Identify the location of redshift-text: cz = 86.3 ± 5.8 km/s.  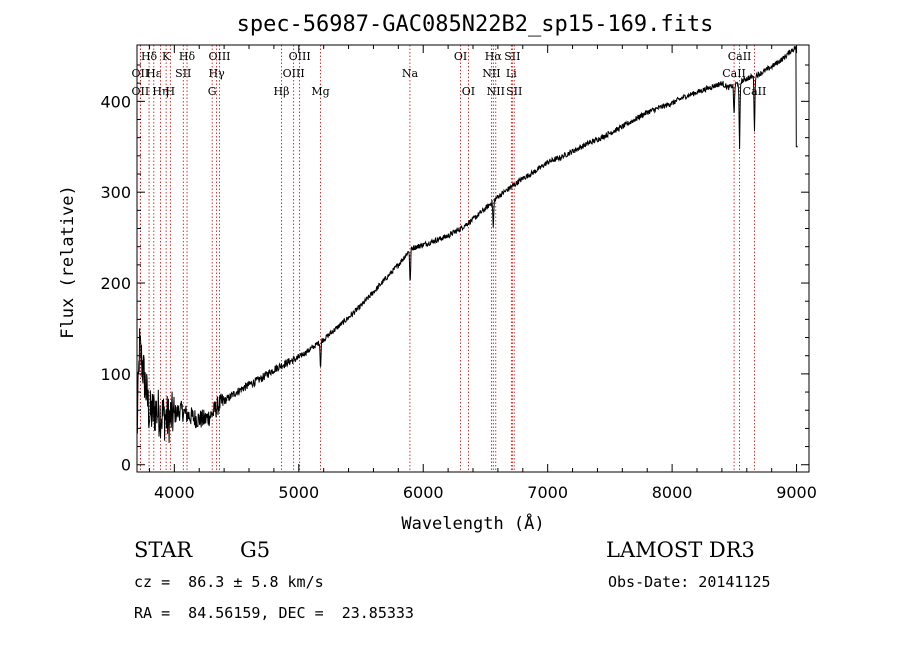
(229, 582).